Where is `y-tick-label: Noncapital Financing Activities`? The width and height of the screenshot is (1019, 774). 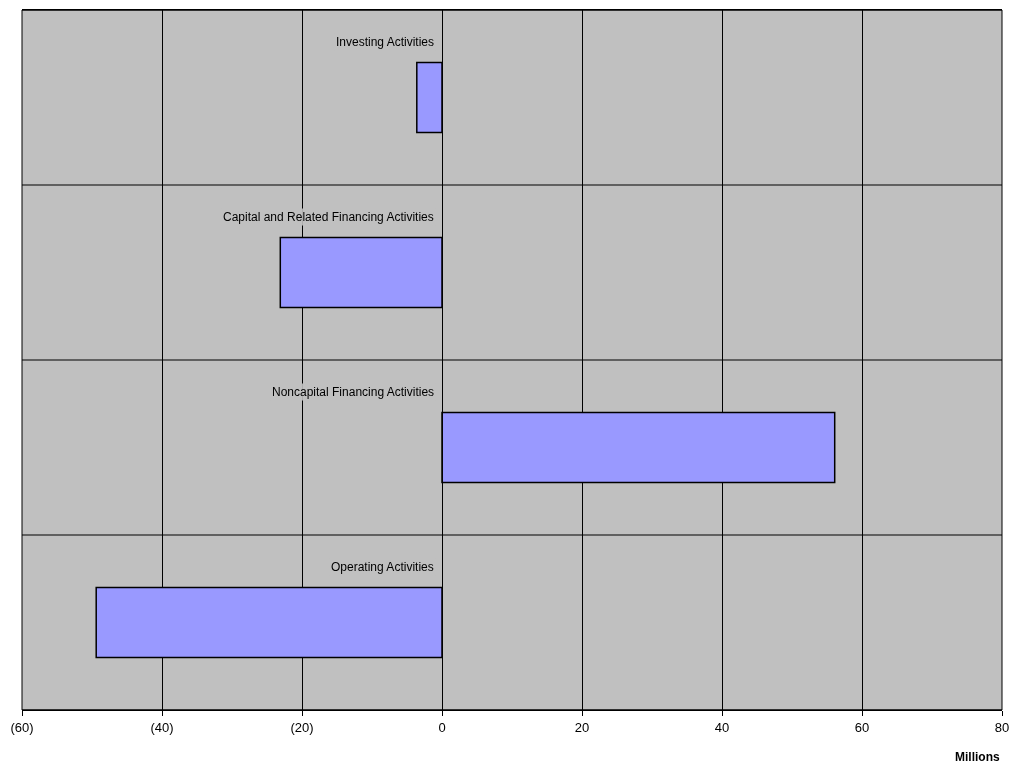
y-tick-label: Noncapital Financing Activities is located at coordinates (353, 392).